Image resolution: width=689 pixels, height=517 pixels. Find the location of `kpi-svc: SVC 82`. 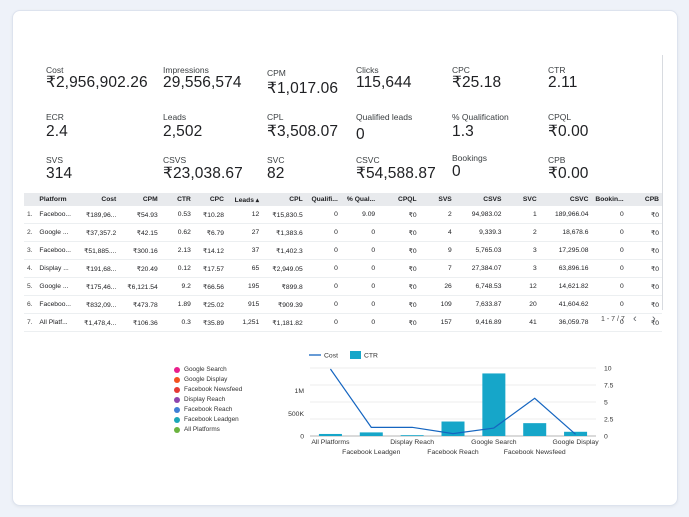

kpi-svc: SVC 82 is located at coordinates (275, 169).